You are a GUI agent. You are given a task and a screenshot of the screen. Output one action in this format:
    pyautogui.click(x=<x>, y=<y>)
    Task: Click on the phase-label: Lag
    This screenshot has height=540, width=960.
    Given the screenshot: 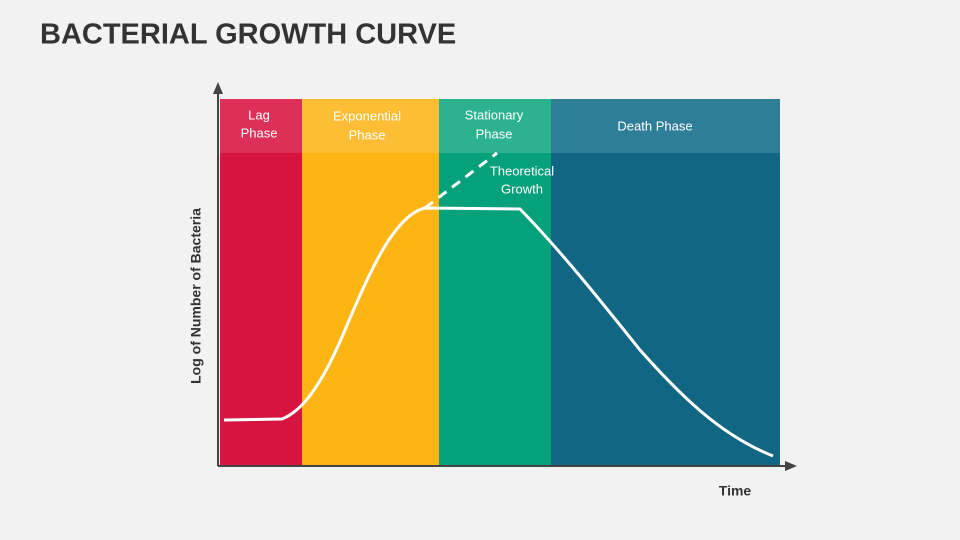 What is the action you would take?
    pyautogui.click(x=259, y=114)
    